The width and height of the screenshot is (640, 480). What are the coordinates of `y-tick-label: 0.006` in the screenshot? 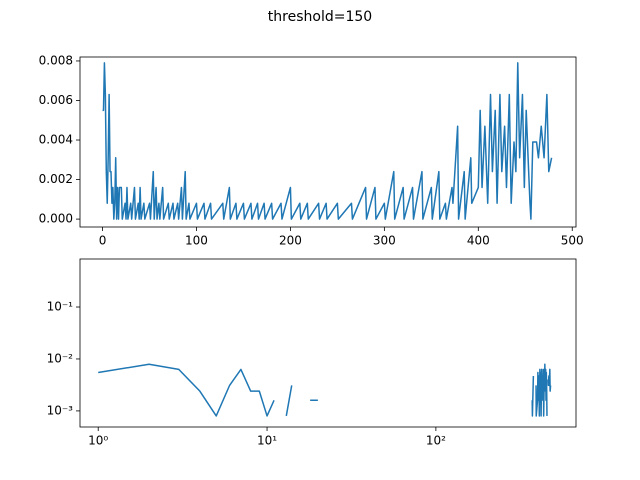 It's located at (56, 100).